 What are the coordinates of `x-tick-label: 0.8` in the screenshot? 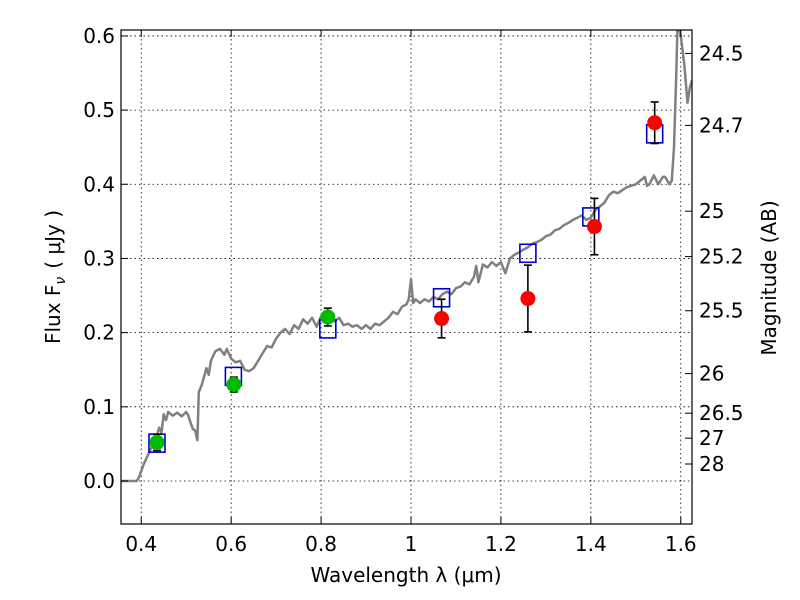 It's located at (321, 544).